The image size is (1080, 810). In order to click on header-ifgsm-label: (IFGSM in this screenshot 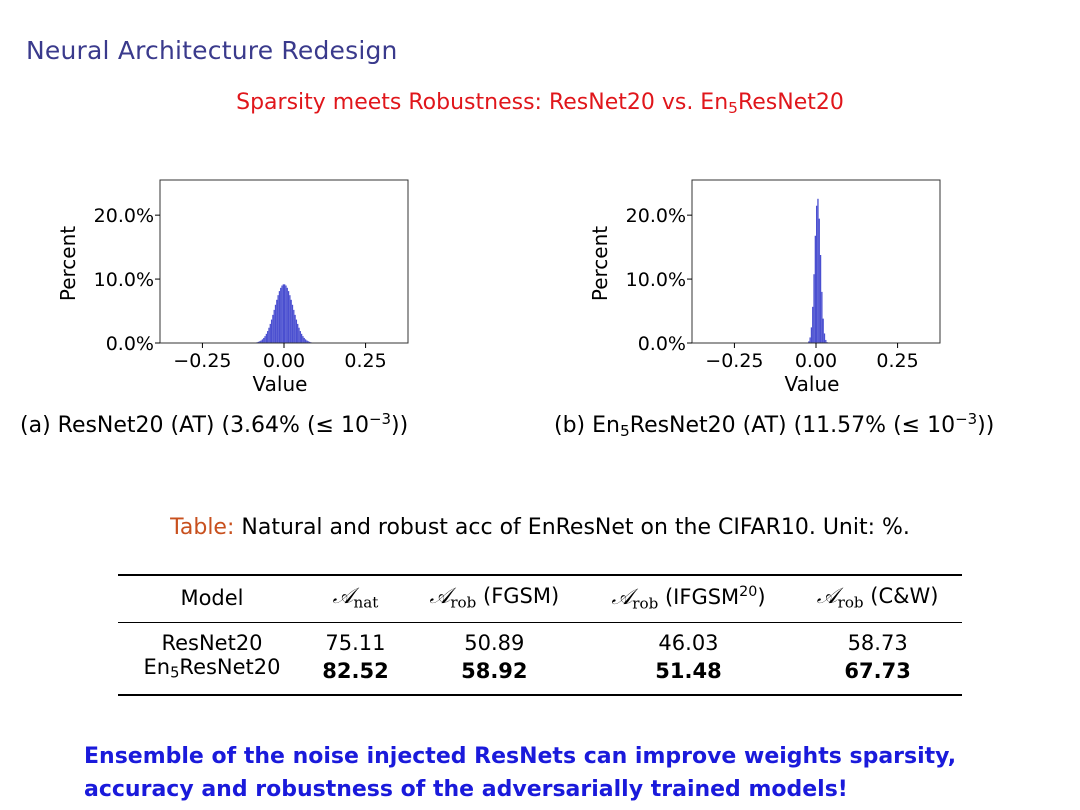, I will do `click(702, 596)`.